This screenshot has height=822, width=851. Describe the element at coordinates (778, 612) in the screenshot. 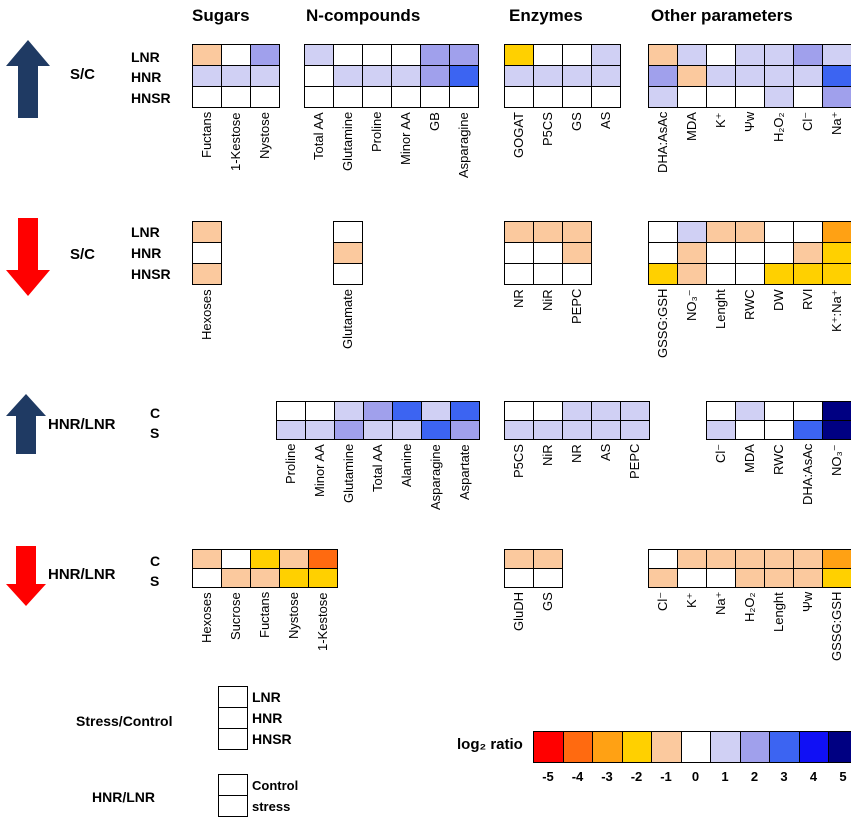

I see `column-label: Lenght` at that location.